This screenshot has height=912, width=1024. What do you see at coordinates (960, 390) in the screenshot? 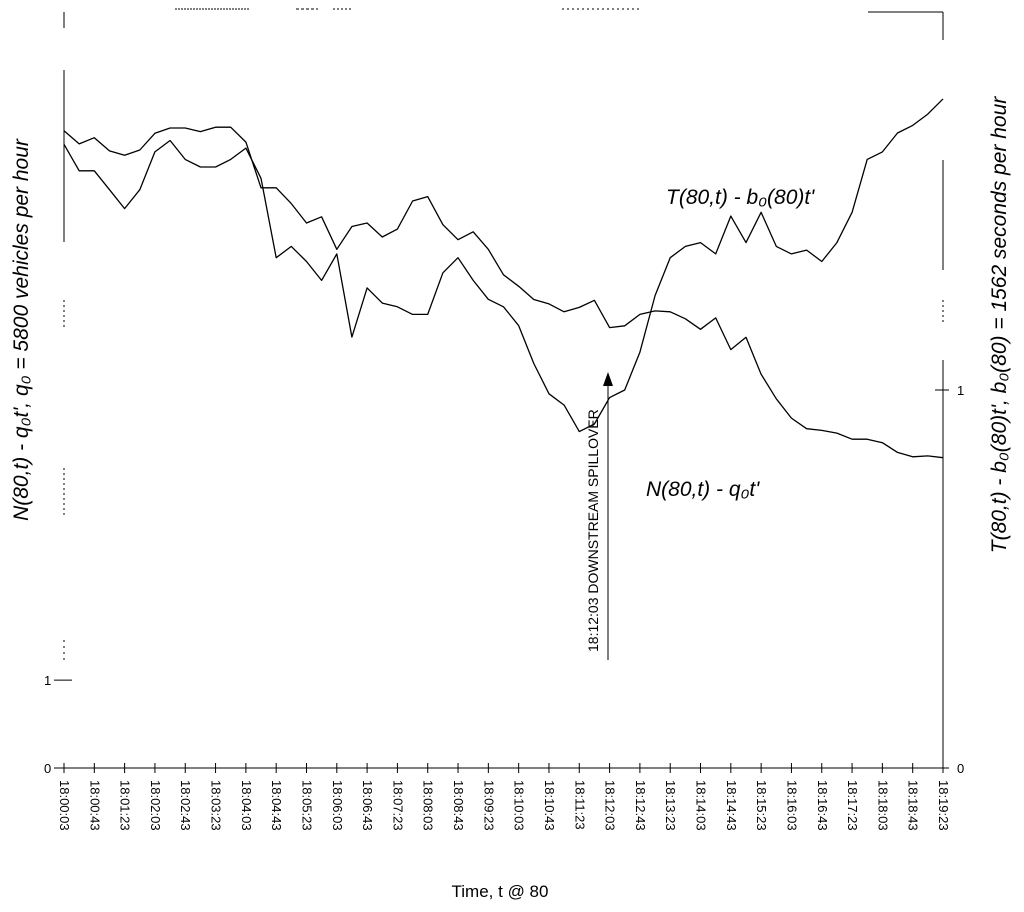
I see `right-y-tick-label: 1` at bounding box center [960, 390].